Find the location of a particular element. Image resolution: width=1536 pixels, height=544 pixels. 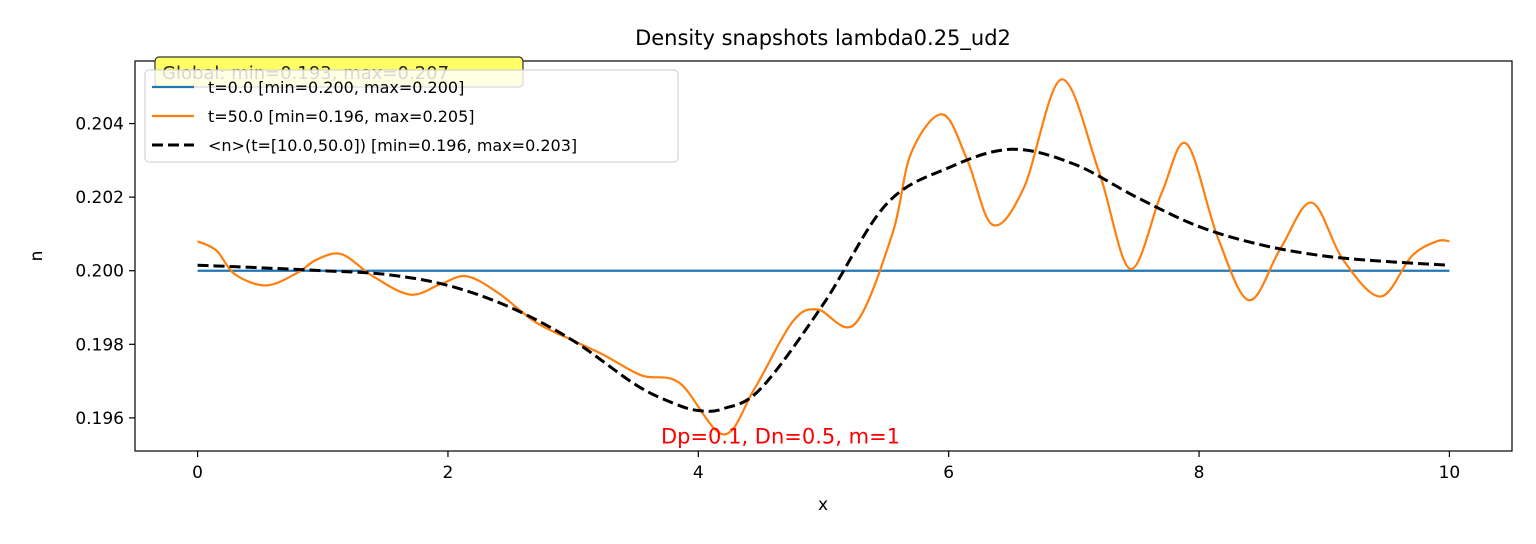

y-tick-label: 0.200 is located at coordinates (99, 272).